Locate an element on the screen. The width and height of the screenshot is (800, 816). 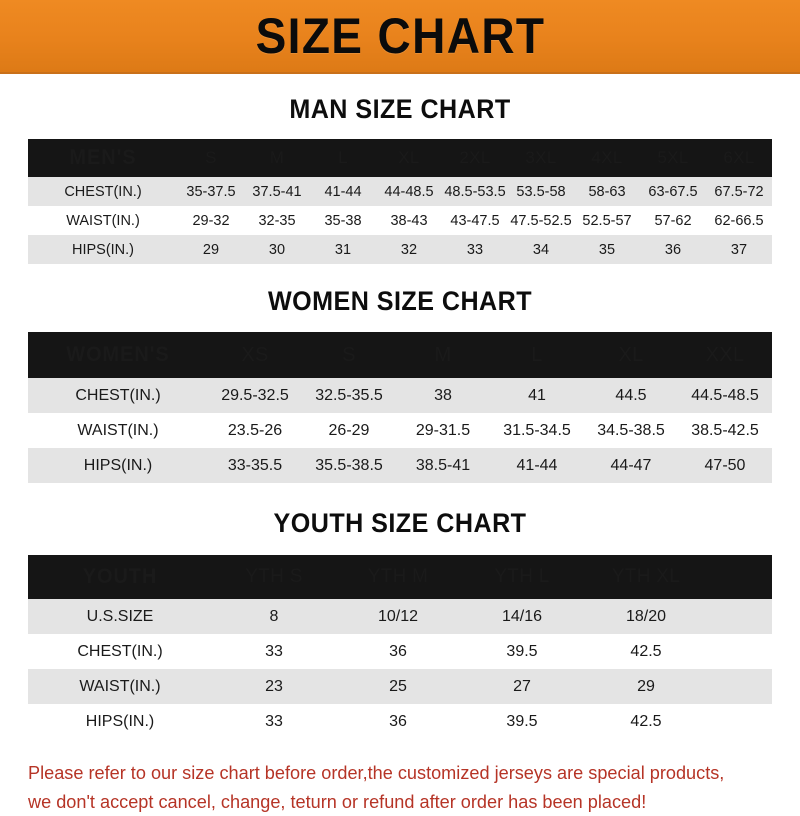
man-cell-1-7: 57-62 is located at coordinates (673, 220).